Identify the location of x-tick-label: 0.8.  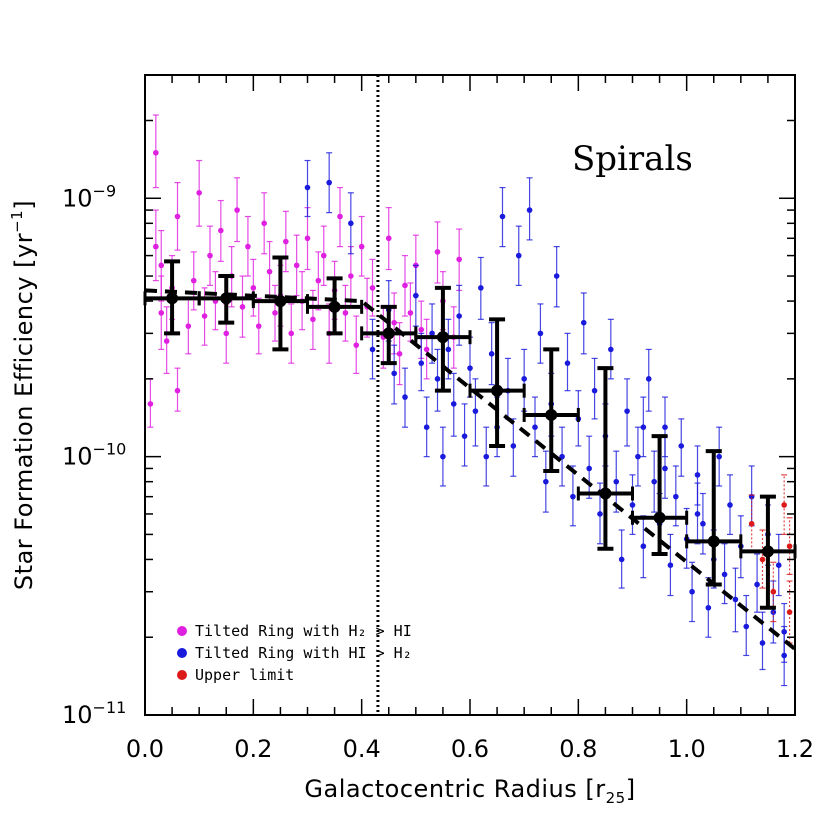
(578, 749).